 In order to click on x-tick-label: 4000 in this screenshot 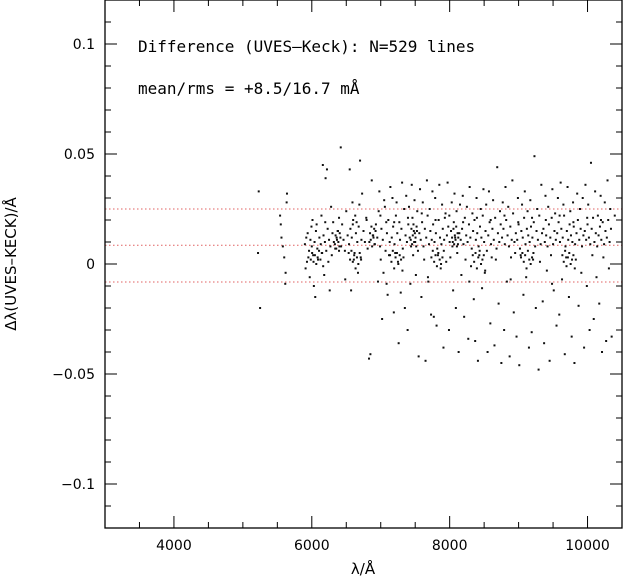, I will do `click(174, 546)`.